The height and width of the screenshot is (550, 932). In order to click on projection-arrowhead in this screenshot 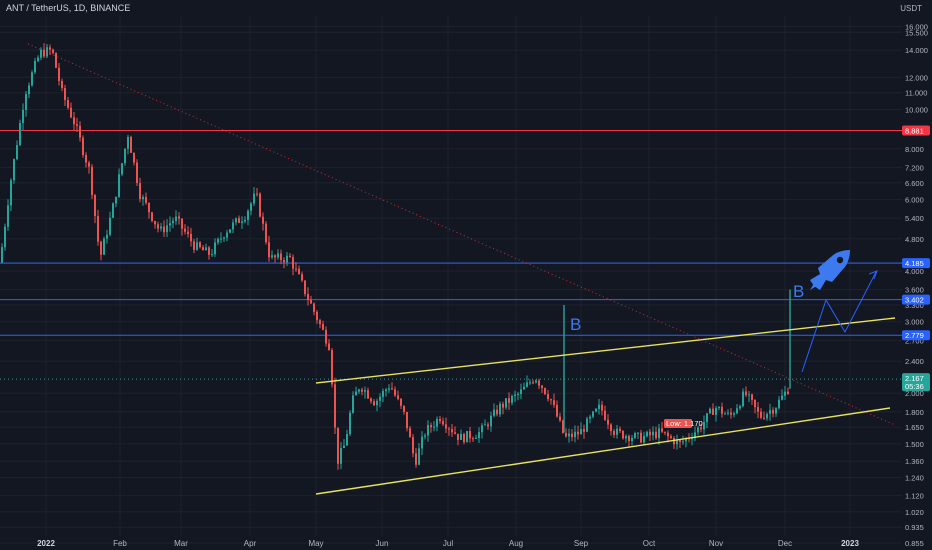, I will do `click(873, 275)`.